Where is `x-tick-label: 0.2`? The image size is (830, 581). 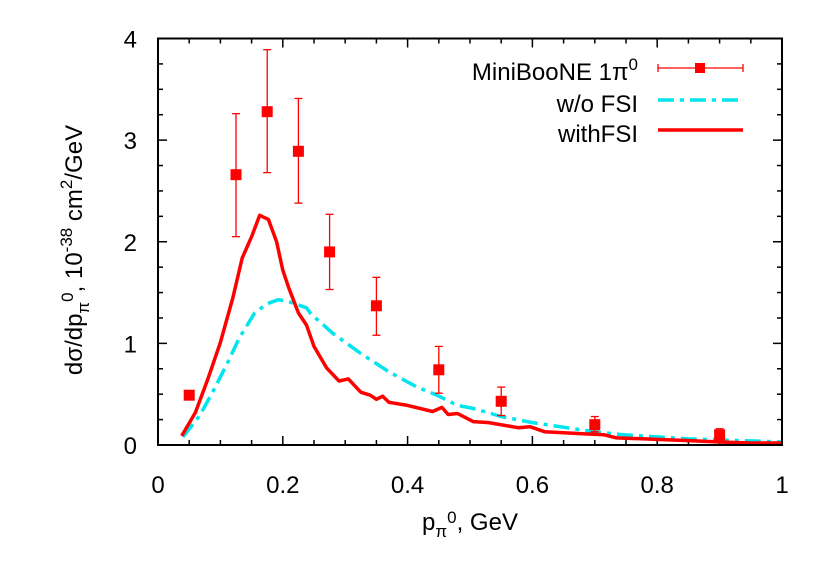 x-tick-label: 0.2 is located at coordinates (282, 485).